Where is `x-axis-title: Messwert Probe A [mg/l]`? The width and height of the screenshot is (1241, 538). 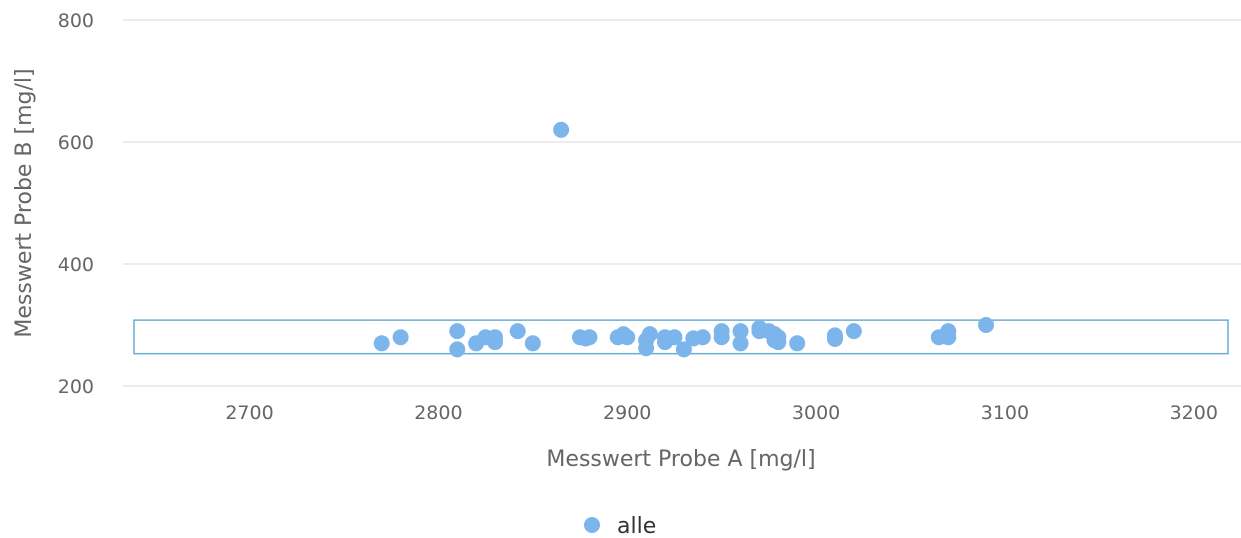 x-axis-title: Messwert Probe A [mg/l] is located at coordinates (680, 459).